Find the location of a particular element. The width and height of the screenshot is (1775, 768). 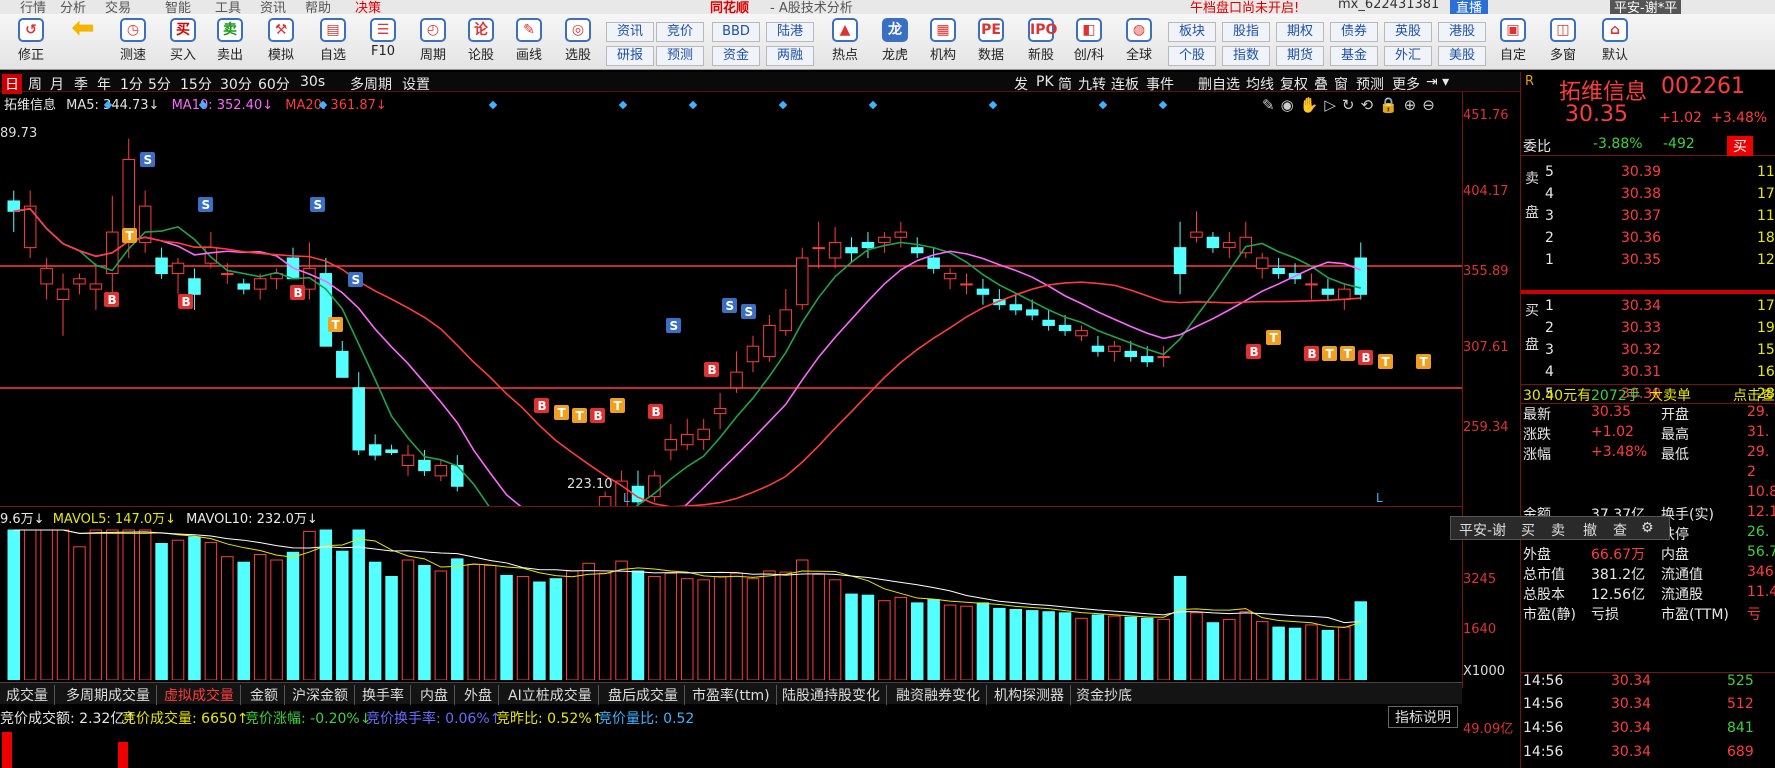

back-button: ⬅ is located at coordinates (83, 41).